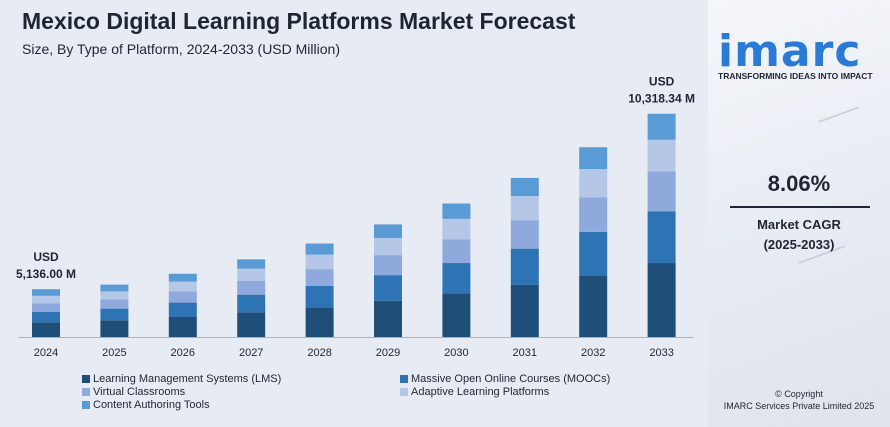  I want to click on cagr-value: 8.06%, so click(799, 183).